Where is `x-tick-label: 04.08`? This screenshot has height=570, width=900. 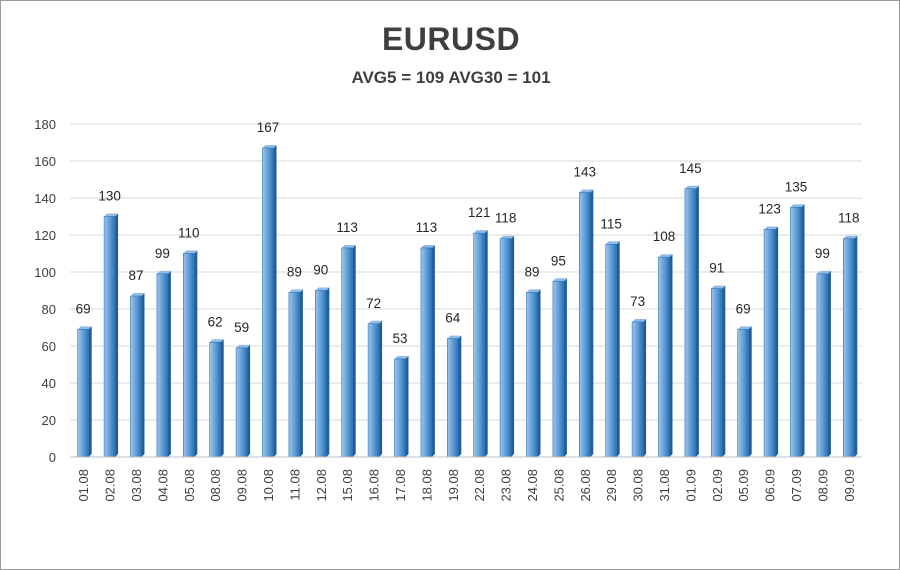 x-tick-label: 04.08 is located at coordinates (162, 485).